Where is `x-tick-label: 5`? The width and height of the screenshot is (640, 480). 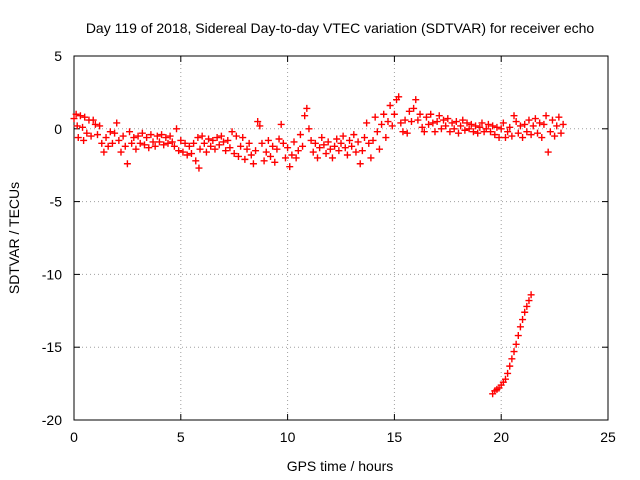
x-tick-label: 5 is located at coordinates (181, 437).